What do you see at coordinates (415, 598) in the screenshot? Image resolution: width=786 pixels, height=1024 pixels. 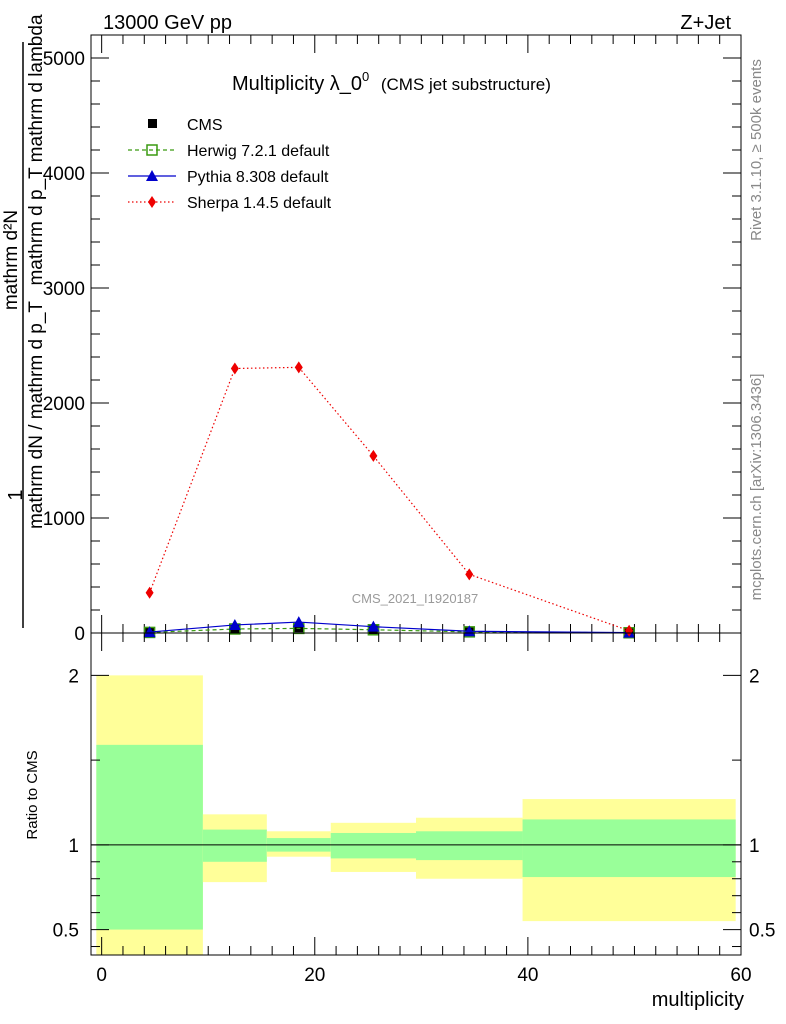 I see `analysis-id-label: CMS_2021_I1920187` at bounding box center [415, 598].